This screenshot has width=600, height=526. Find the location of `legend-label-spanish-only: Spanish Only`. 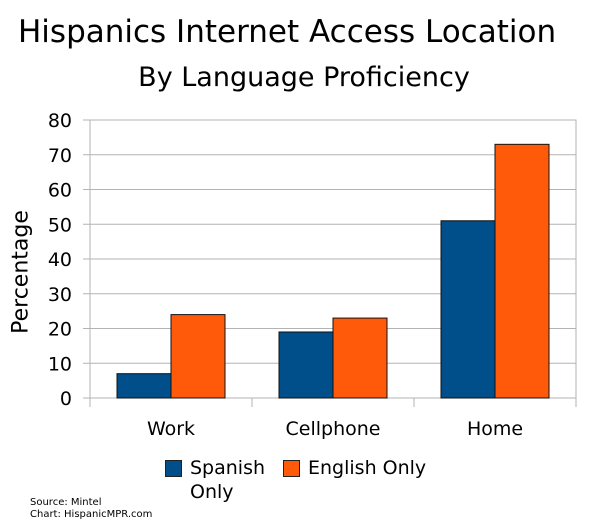

legend-label-spanish-only: Spanish Only is located at coordinates (228, 480).